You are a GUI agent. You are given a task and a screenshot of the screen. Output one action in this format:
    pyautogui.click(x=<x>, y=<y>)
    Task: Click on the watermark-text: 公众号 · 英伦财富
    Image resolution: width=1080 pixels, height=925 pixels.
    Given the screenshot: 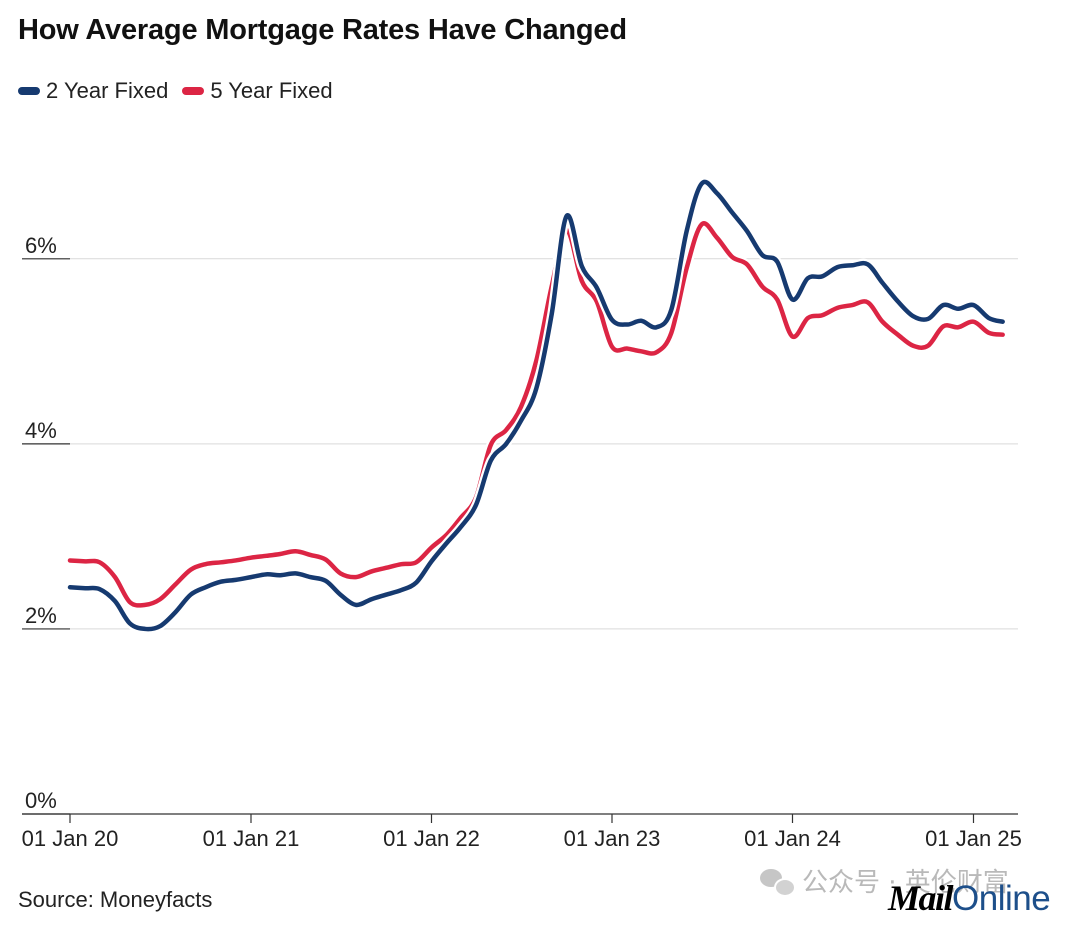 What is the action you would take?
    pyautogui.click(x=905, y=883)
    